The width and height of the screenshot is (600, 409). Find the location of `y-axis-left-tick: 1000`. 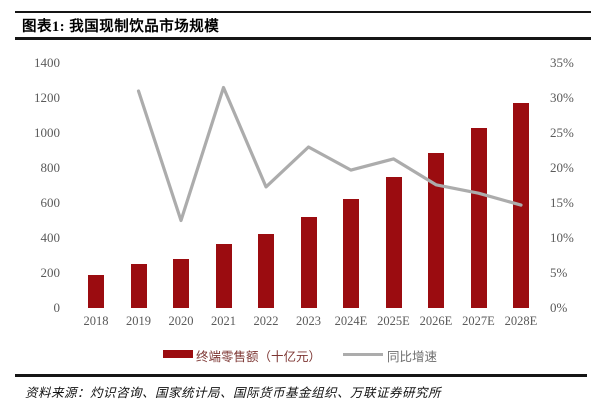

y-axis-left-tick: 1000 is located at coordinates (47, 132).